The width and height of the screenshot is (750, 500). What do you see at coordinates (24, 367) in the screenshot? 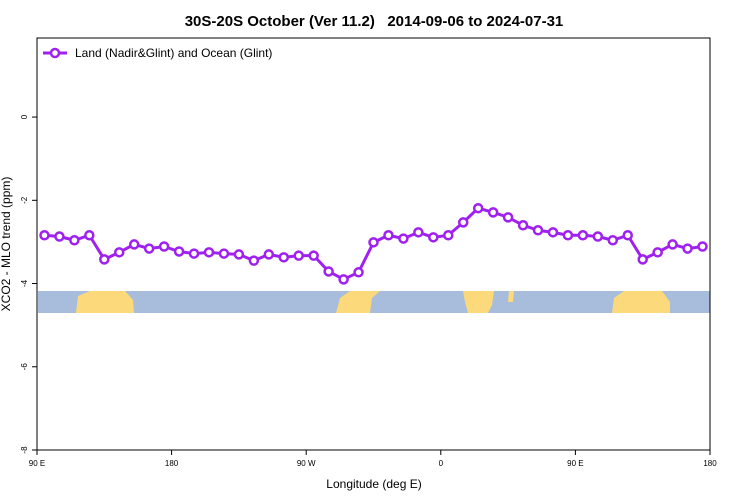
I see `y-tick-label: -6` at bounding box center [24, 367].